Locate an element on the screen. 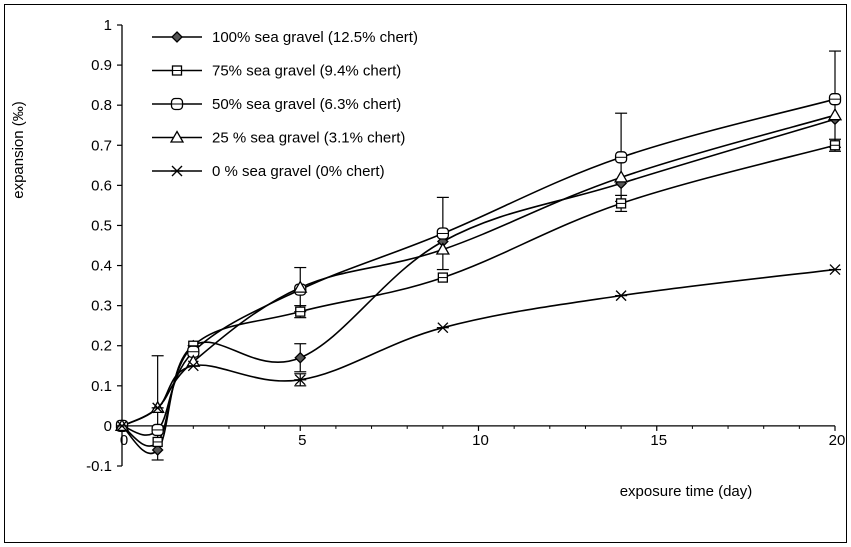 The width and height of the screenshot is (851, 547). x-tick-label: 15 is located at coordinates (658, 440).